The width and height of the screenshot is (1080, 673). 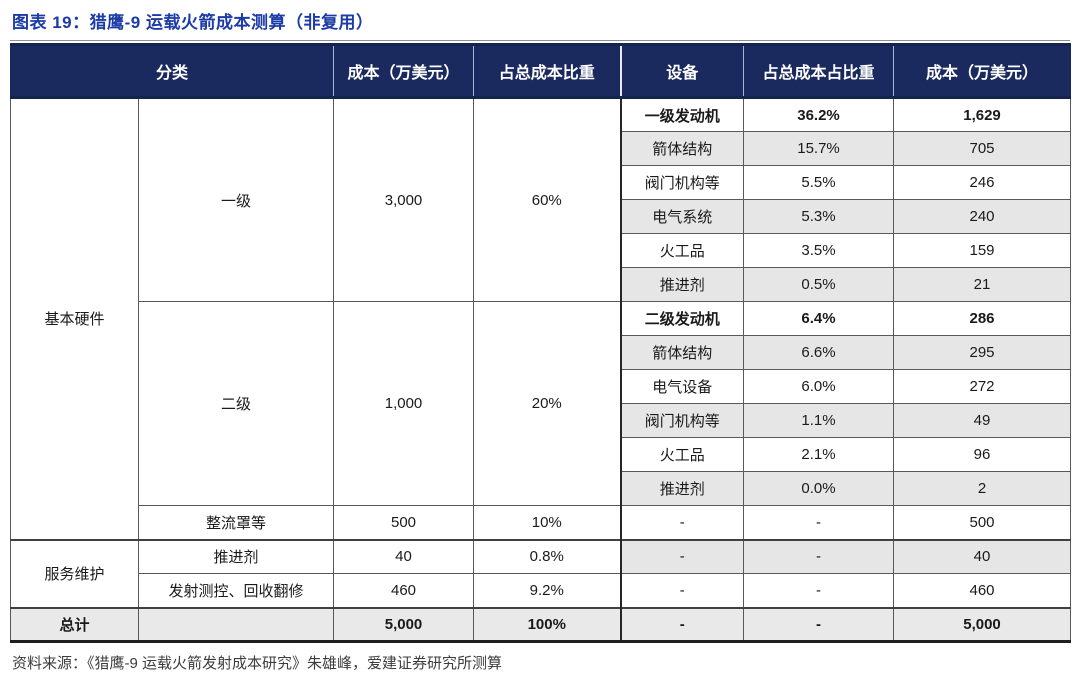 I want to click on cell-device-share: 1.1%, so click(x=819, y=420).